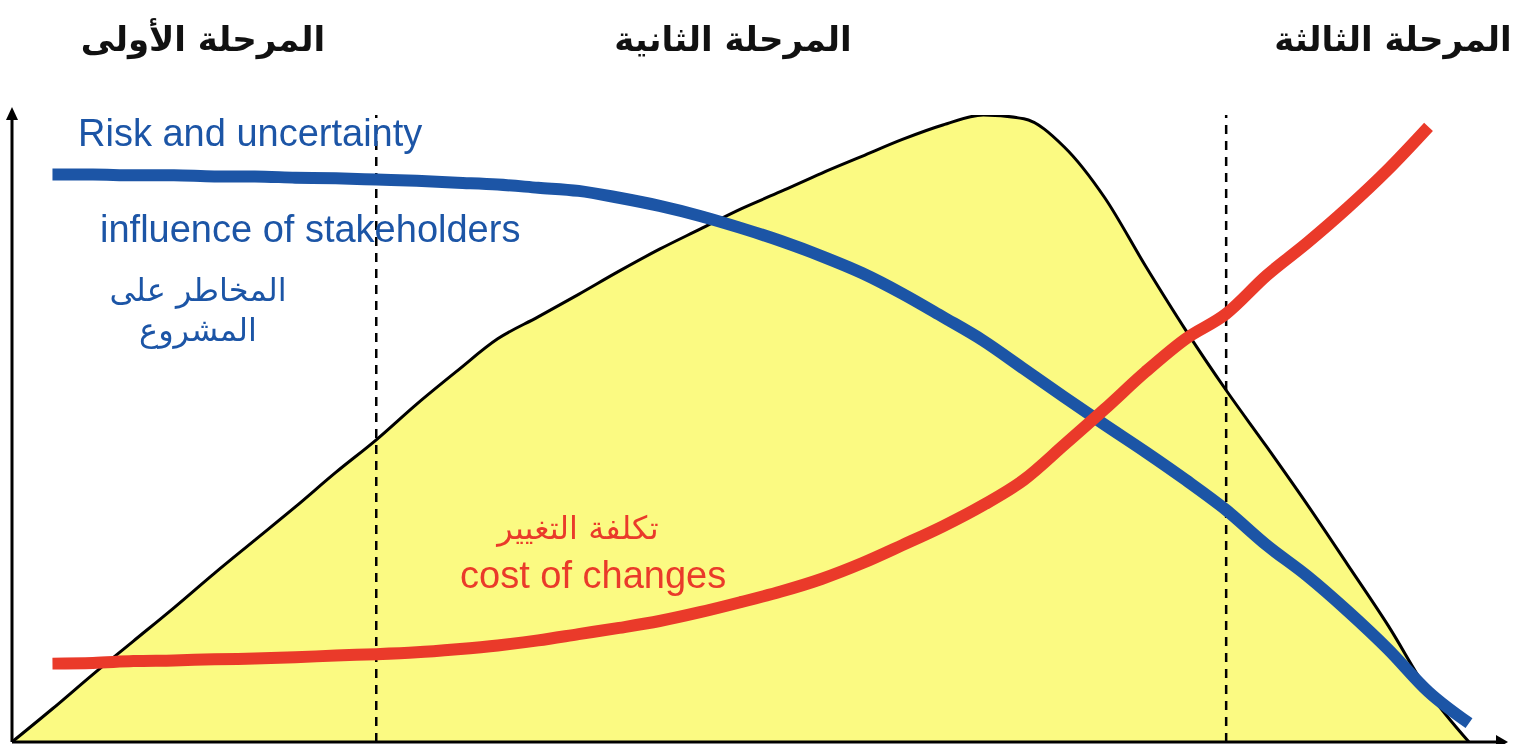 The width and height of the screenshot is (1537, 744). What do you see at coordinates (733, 39) in the screenshot?
I see `text: المرحلة الثانية` at bounding box center [733, 39].